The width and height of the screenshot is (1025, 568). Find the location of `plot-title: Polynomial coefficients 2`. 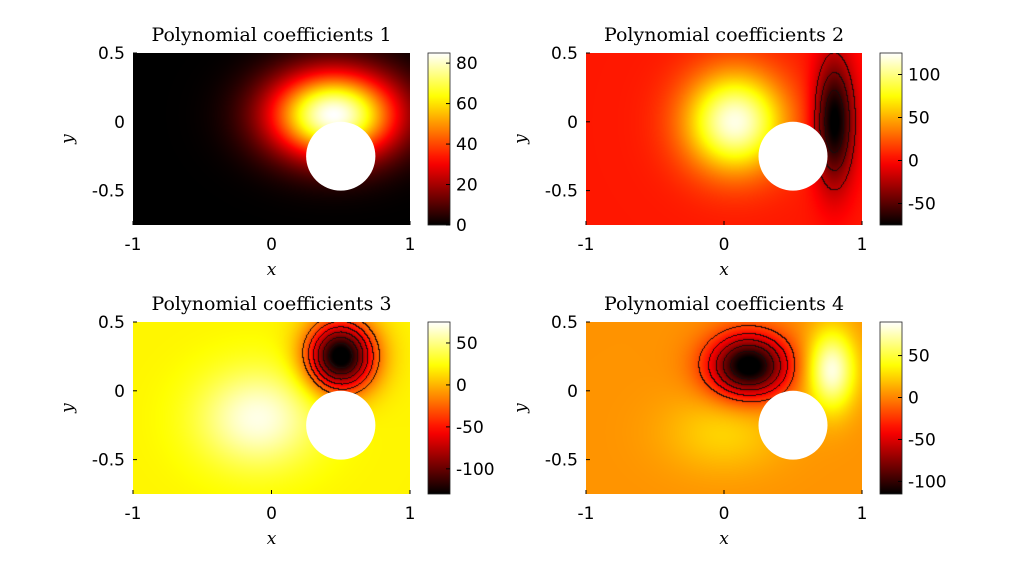

plot-title: Polynomial coefficients 2 is located at coordinates (724, 35).